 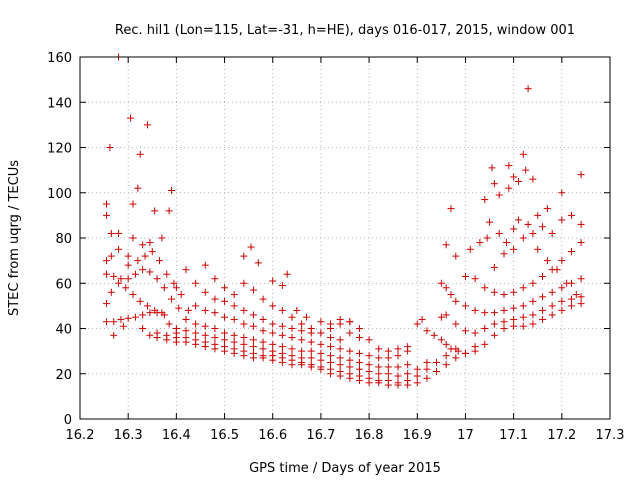 What do you see at coordinates (465, 435) in the screenshot?
I see `x-tick-label: 17` at bounding box center [465, 435].